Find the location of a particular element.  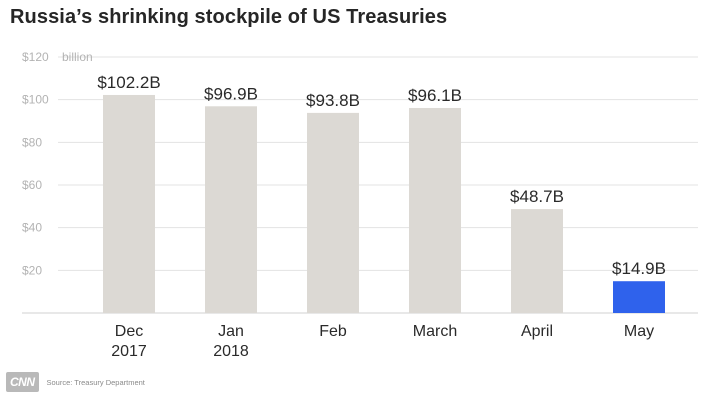

y-tick-label: $100 is located at coordinates (35, 100).